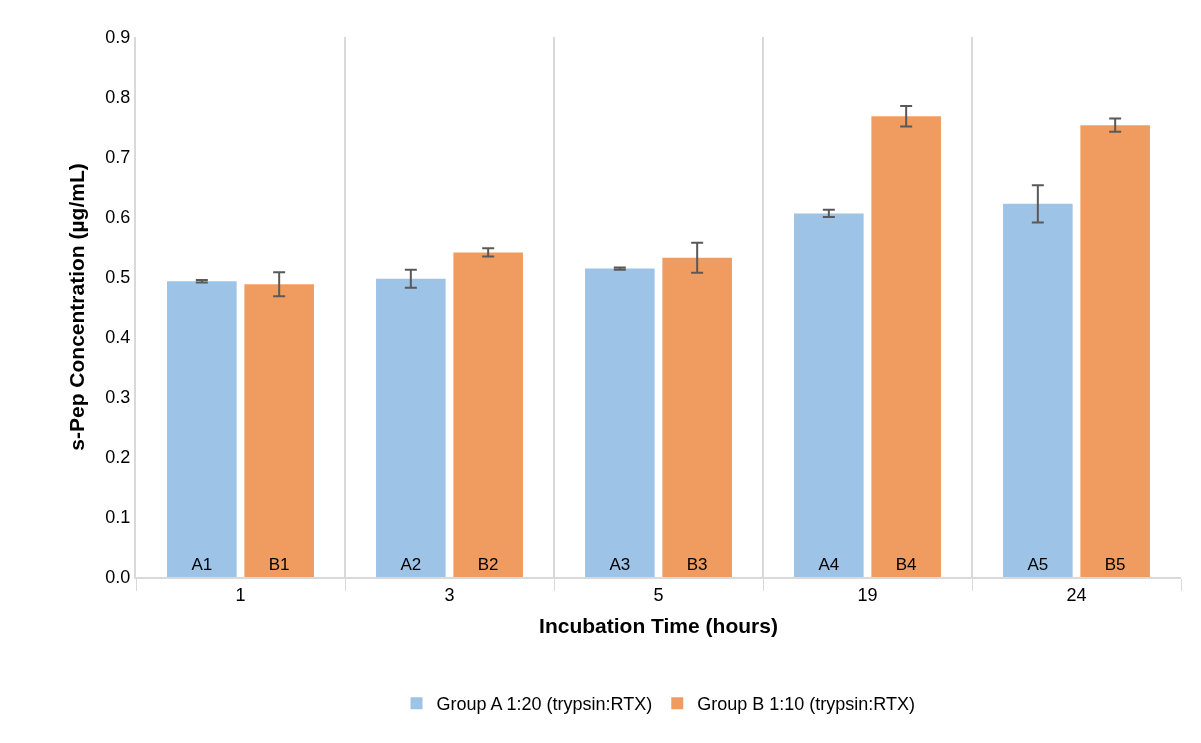 The width and height of the screenshot is (1201, 743). Describe the element at coordinates (202, 564) in the screenshot. I see `data-label: A1` at that location.